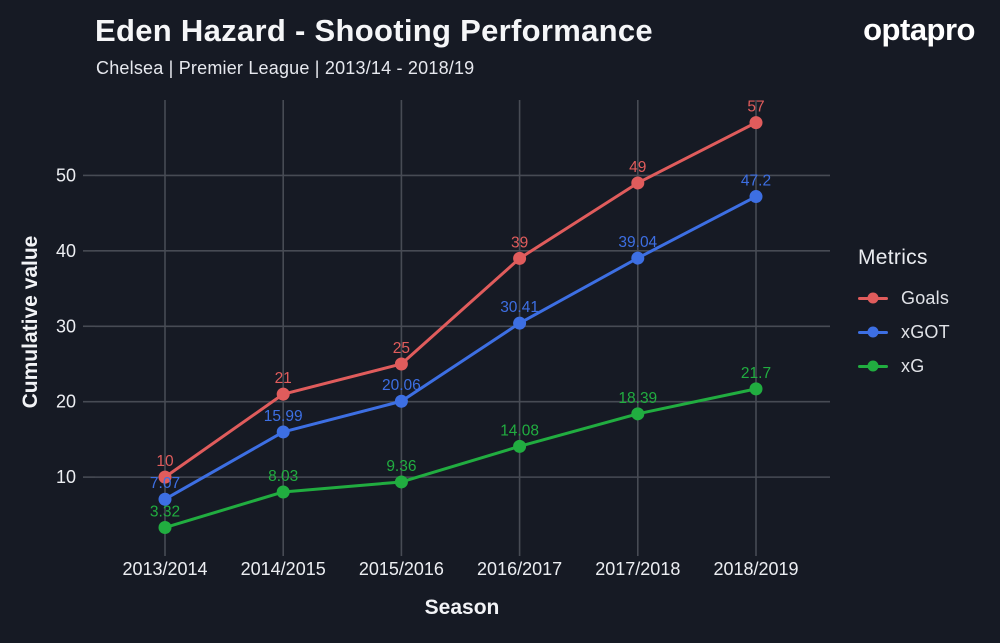 This screenshot has width=1000, height=643. Describe the element at coordinates (919, 29) in the screenshot. I see `optapro-logo: optapro` at that location.